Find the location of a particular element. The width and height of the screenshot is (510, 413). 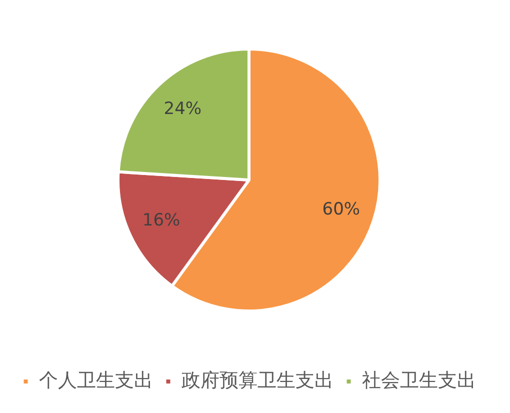

data-label: 16% is located at coordinates (161, 220).